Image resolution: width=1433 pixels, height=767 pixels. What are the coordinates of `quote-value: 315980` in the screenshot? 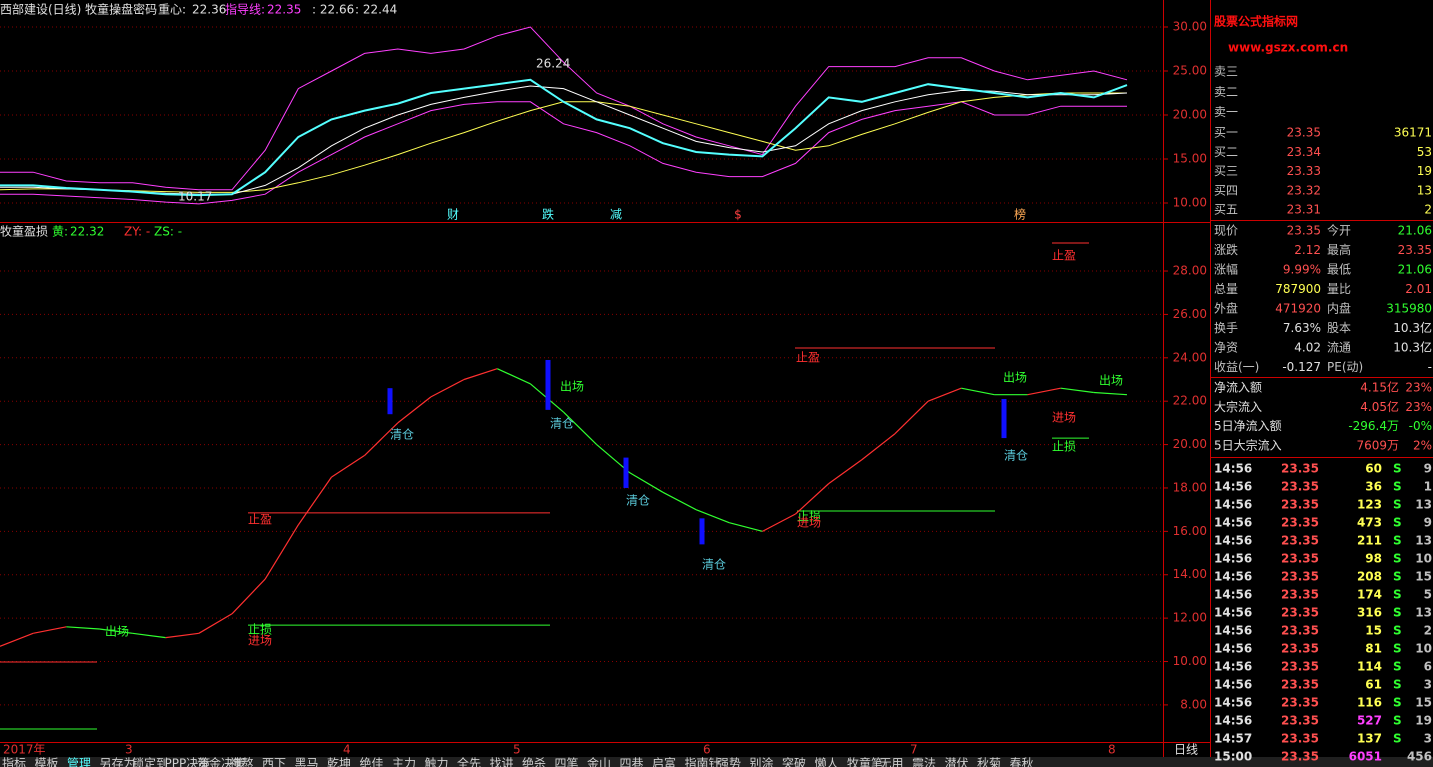 It's located at (1409, 309).